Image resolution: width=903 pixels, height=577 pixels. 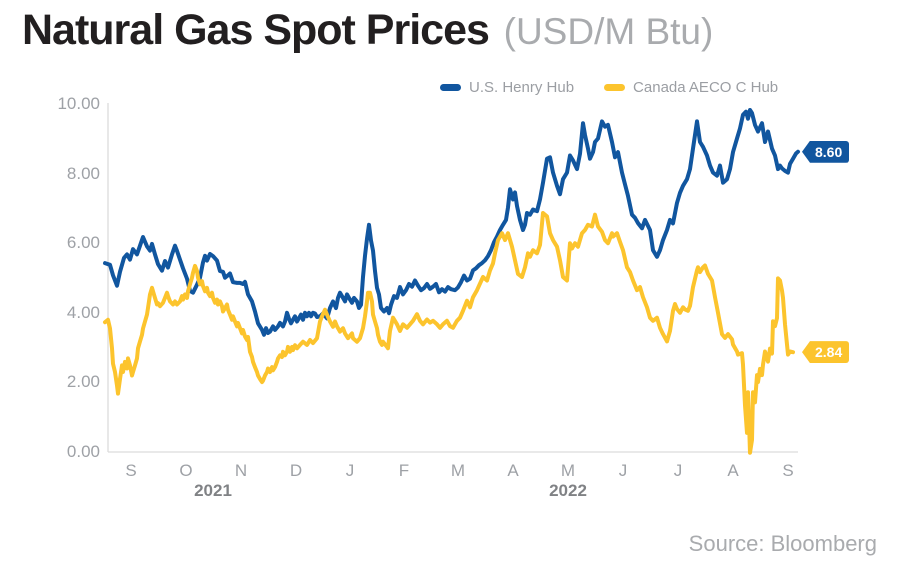 I want to click on y-tick-label: 10.00, so click(x=78, y=103).